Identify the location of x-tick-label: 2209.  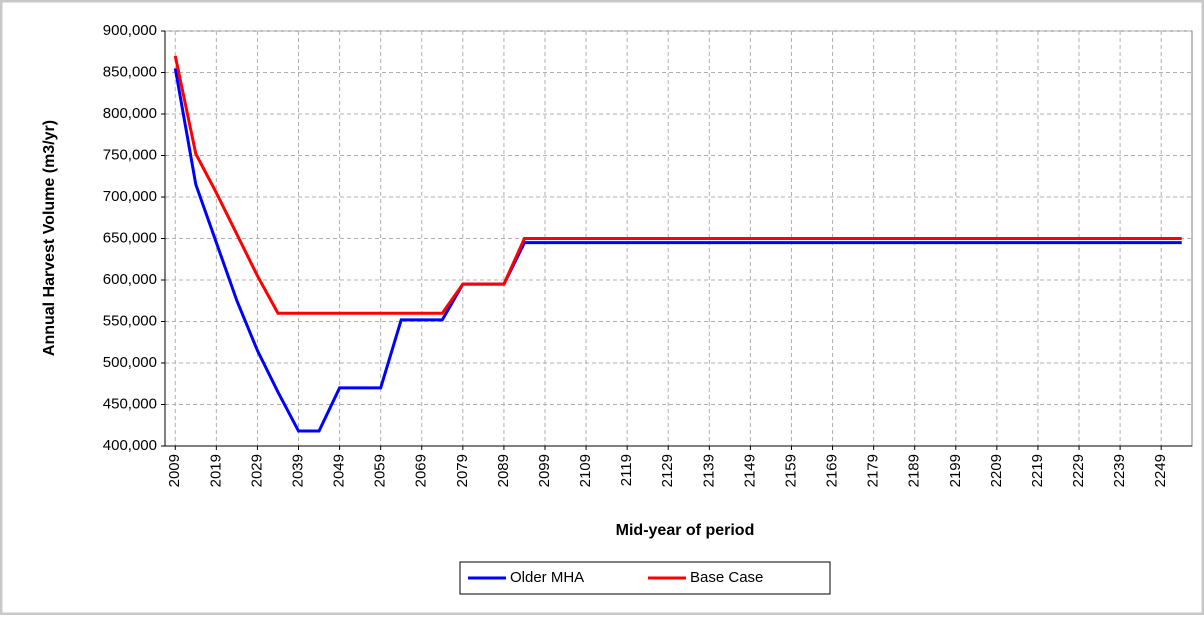
(996, 470).